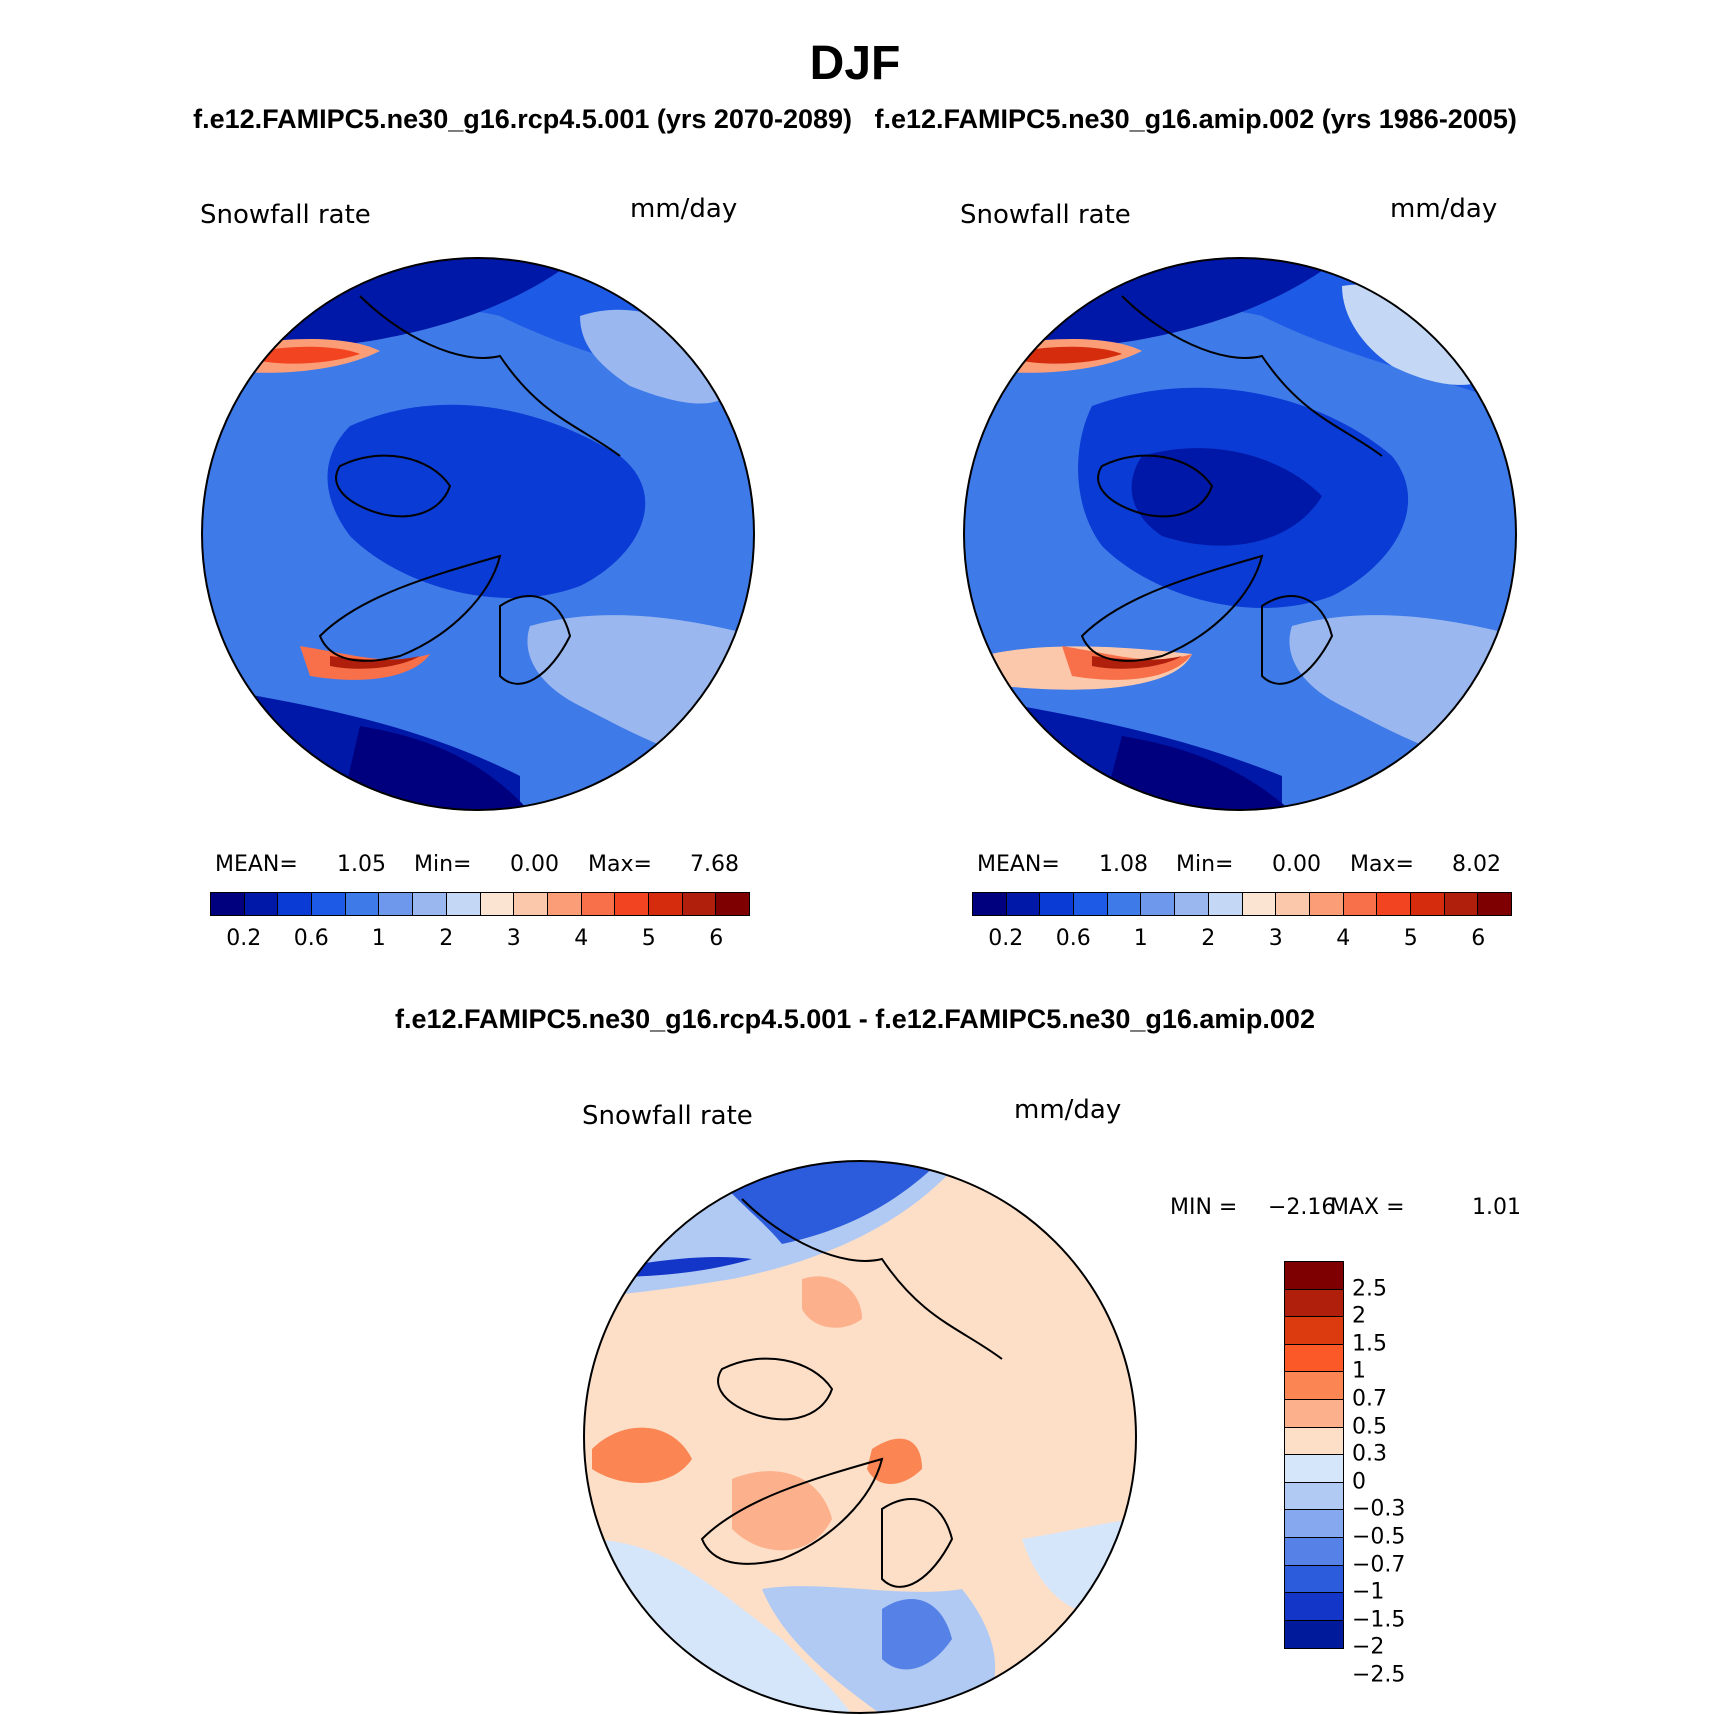  I want to click on panel1-map-border, so click(478, 534).